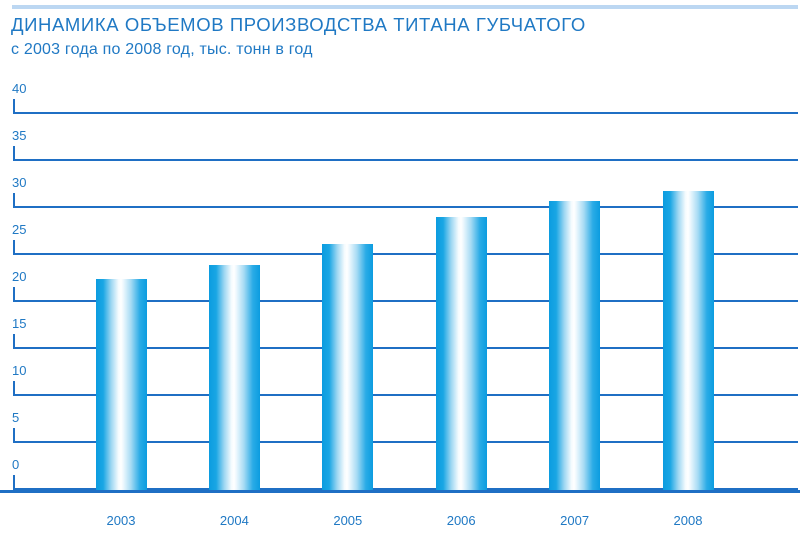 This screenshot has height=541, width=800. I want to click on y-axis-label: 25, so click(19, 229).